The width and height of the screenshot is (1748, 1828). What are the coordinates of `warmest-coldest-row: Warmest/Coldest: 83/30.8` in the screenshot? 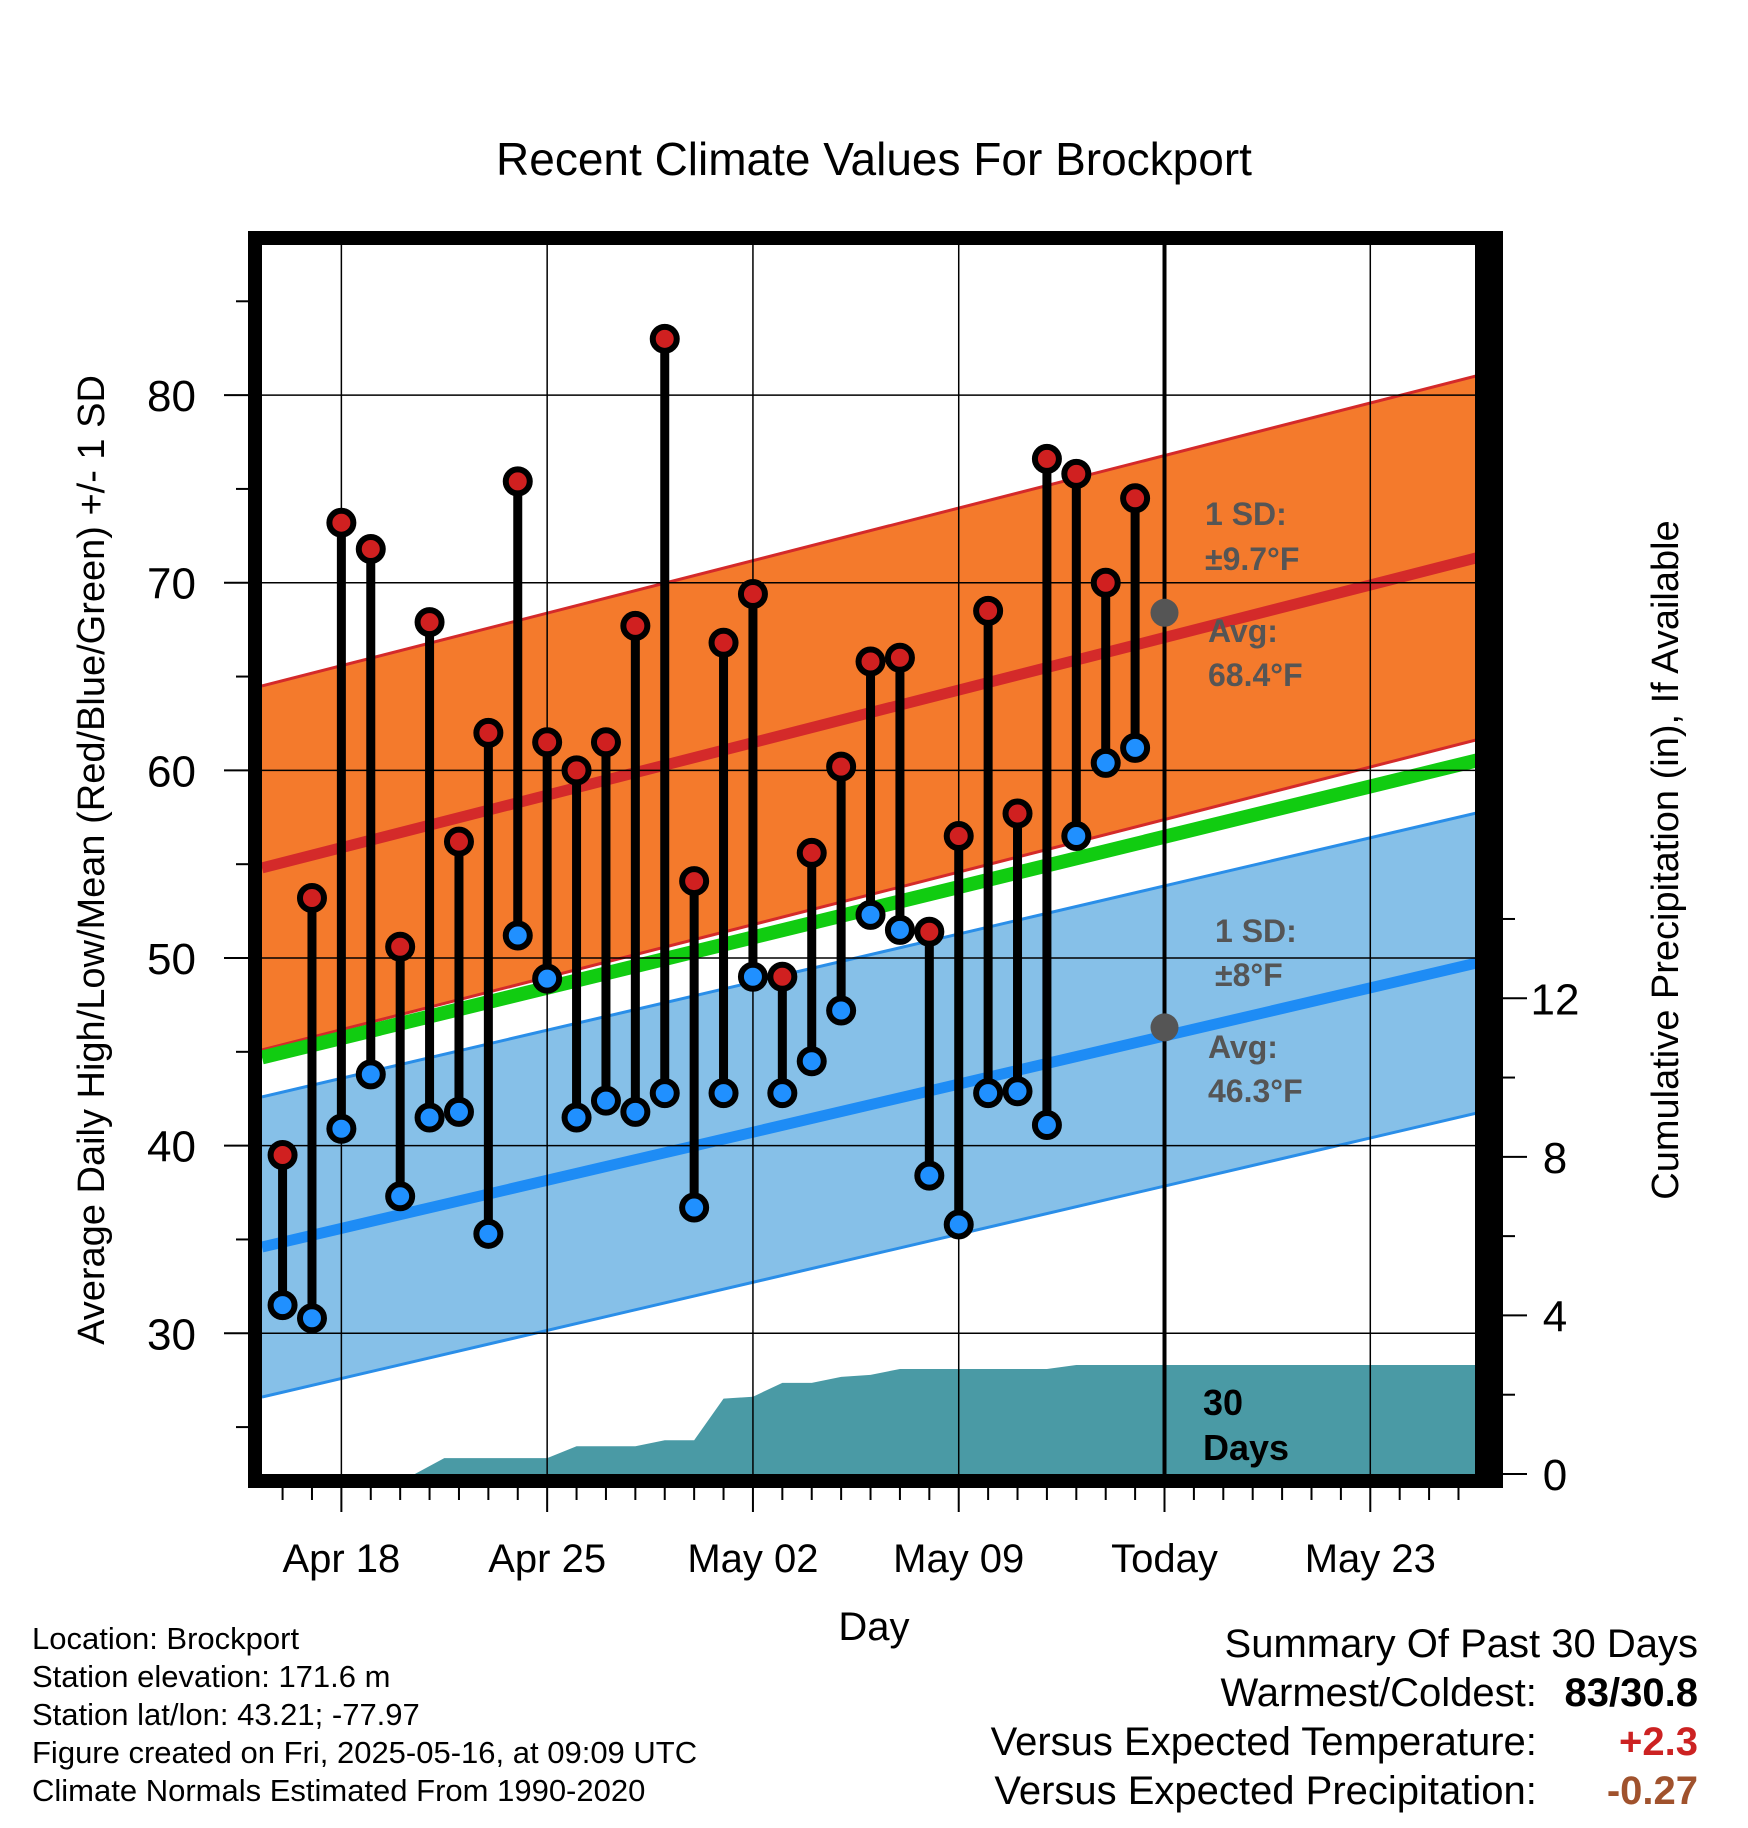 It's located at (1345, 1693).